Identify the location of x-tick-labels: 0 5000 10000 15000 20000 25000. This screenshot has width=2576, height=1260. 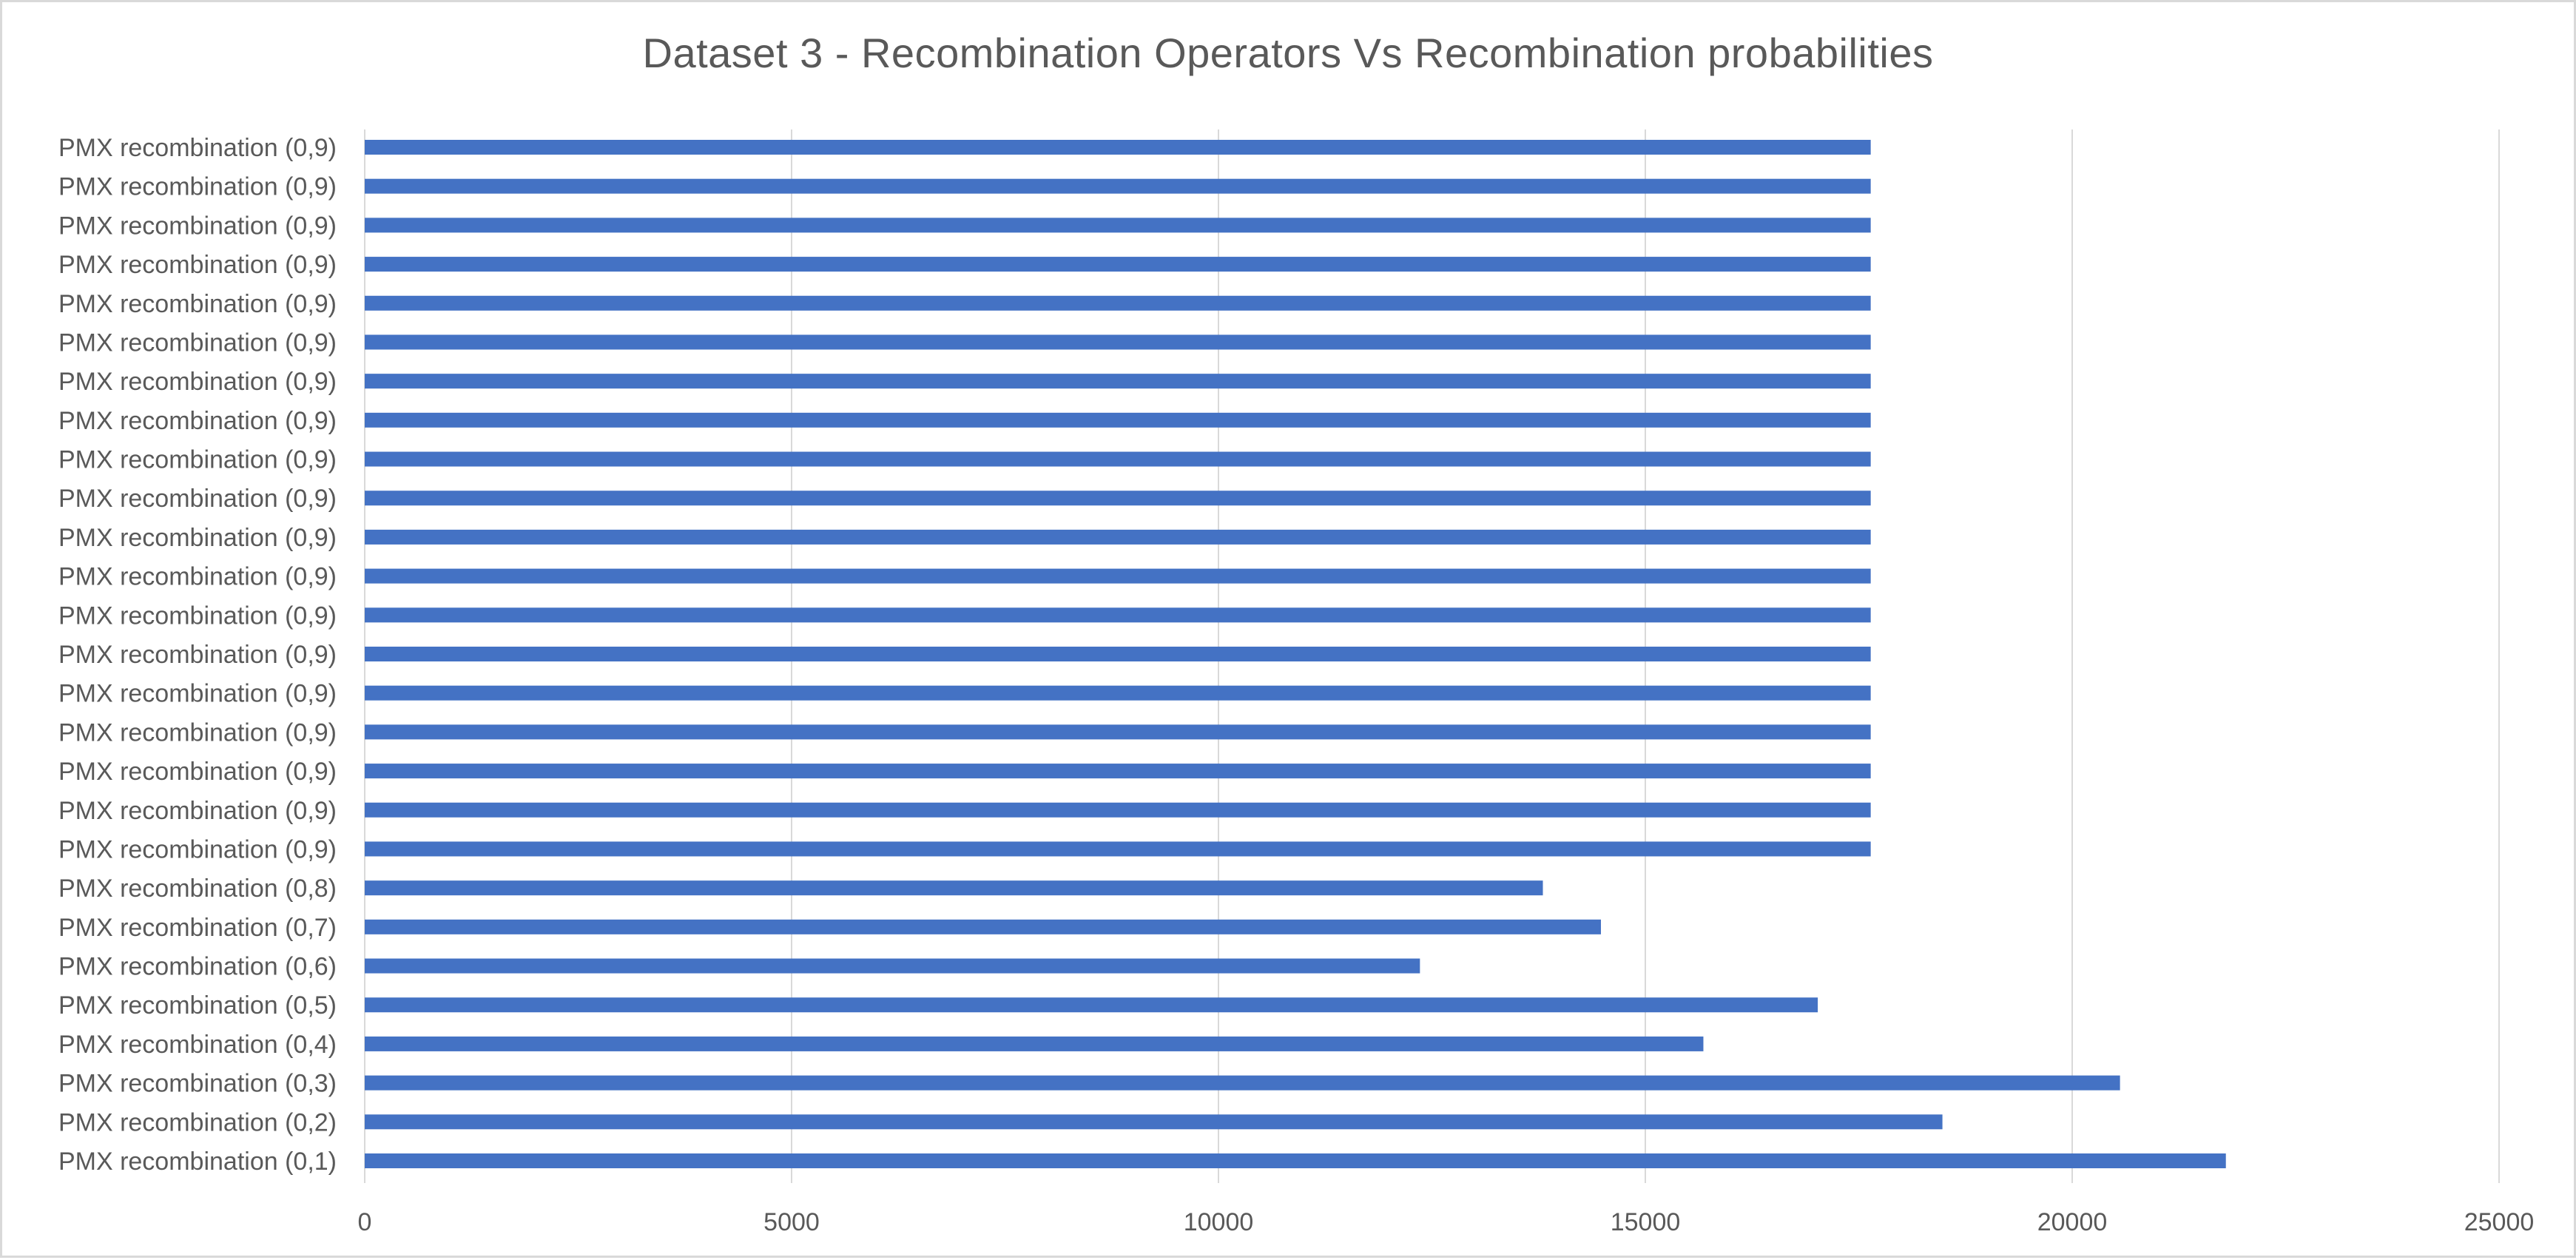
(1446, 1222).